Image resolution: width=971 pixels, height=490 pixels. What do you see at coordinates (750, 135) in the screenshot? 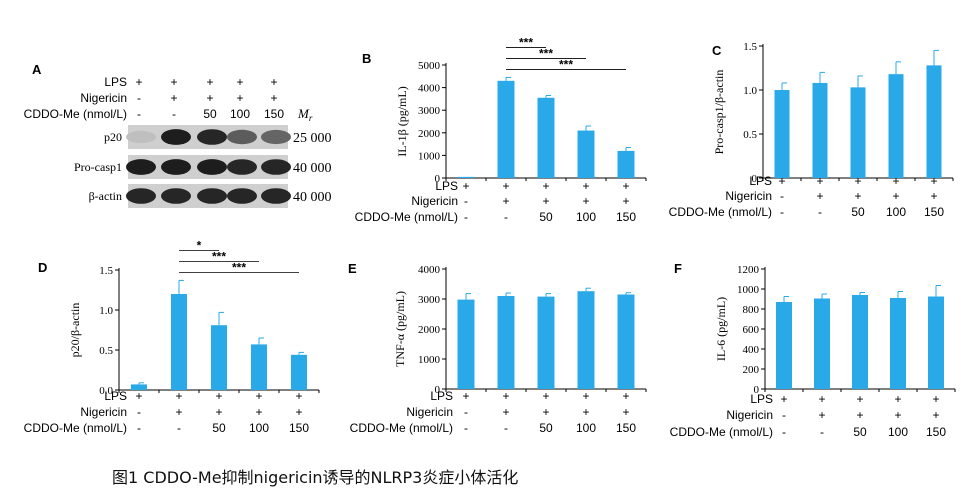
I see `y-tick-label: 0.5` at bounding box center [750, 135].